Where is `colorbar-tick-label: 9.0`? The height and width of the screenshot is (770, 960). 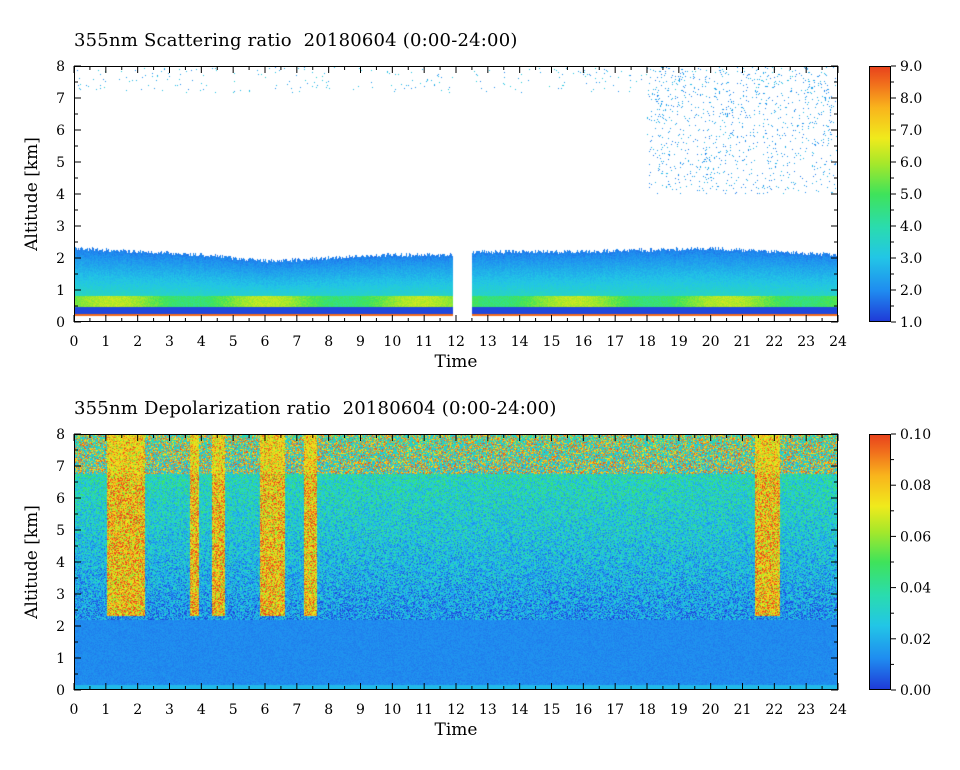 colorbar-tick-label: 9.0 is located at coordinates (911, 67).